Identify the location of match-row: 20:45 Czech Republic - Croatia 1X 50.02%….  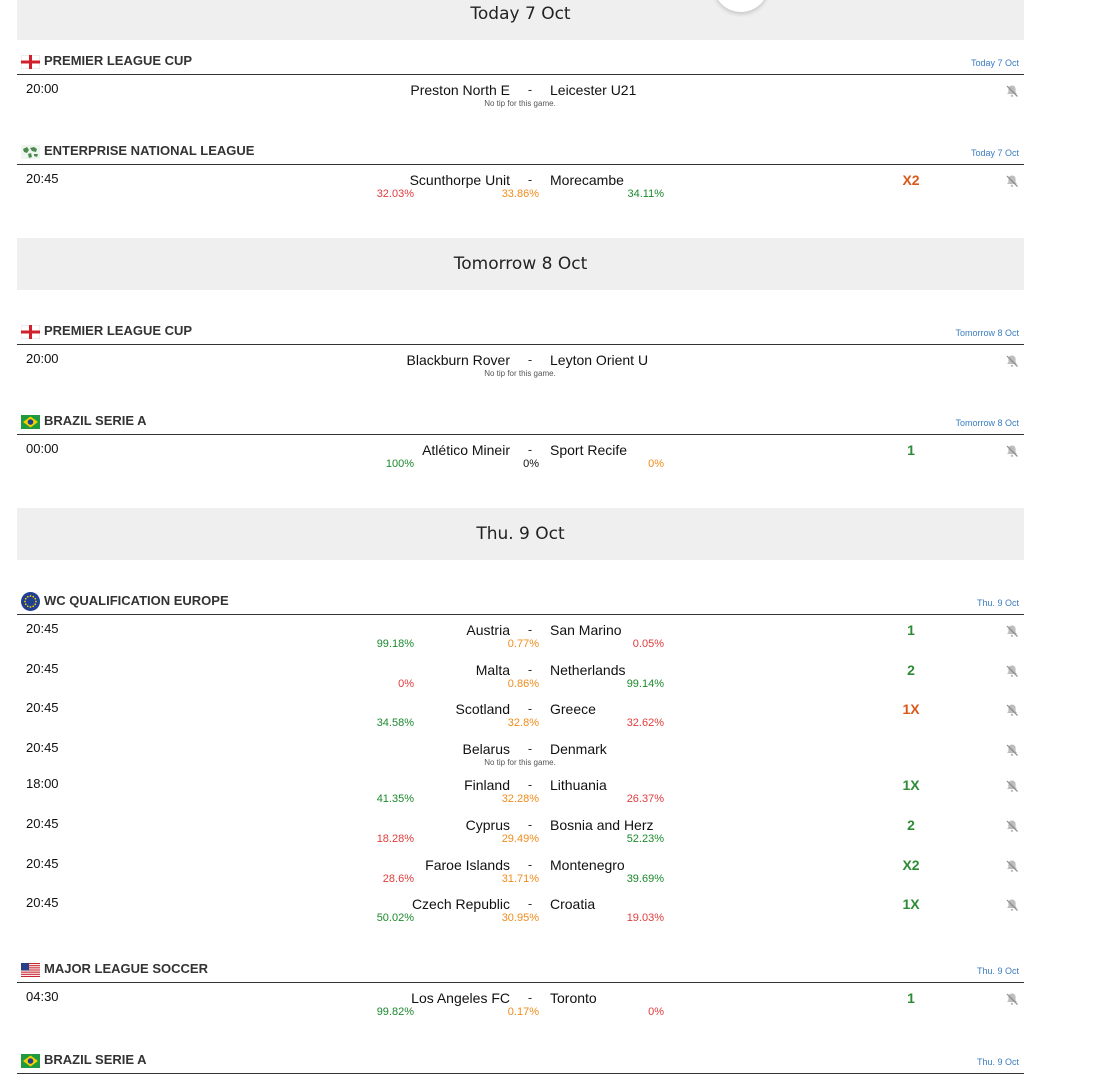
(520, 910).